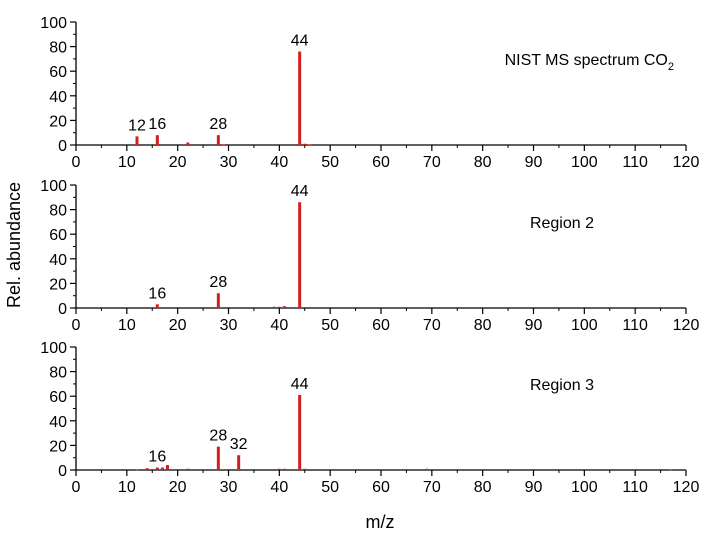  Describe the element at coordinates (589, 62) in the screenshot. I see `panel-title: NIST MS spectrum CO2` at that location.